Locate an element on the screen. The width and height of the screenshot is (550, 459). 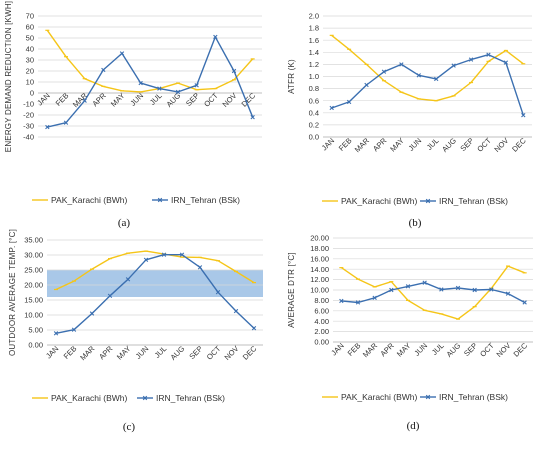
y-tick-label: 0.0 is located at coordinates (314, 137).